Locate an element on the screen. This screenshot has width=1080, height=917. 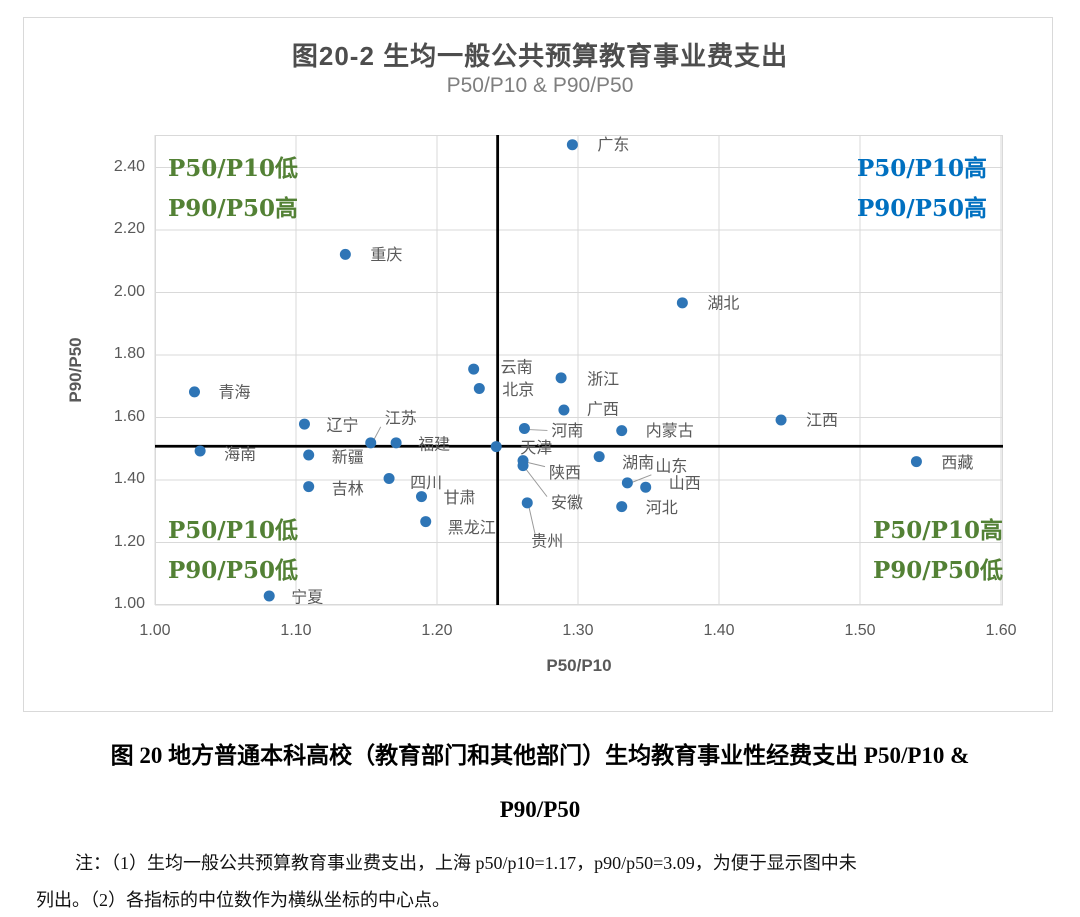
quadrant-label-top-left: P50/P10低 P90/P50高 is located at coordinates (233, 189).